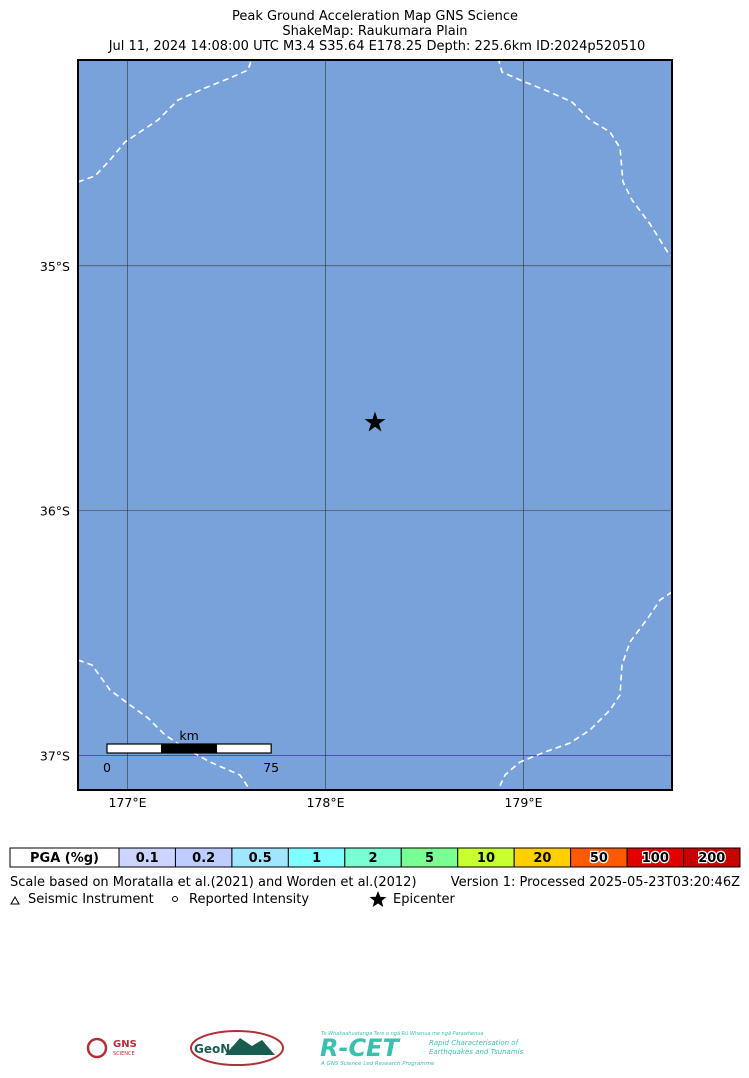 The width and height of the screenshot is (749, 1078). Describe the element at coordinates (523, 802) in the screenshot. I see `lon-tick-label: 179°E` at that location.